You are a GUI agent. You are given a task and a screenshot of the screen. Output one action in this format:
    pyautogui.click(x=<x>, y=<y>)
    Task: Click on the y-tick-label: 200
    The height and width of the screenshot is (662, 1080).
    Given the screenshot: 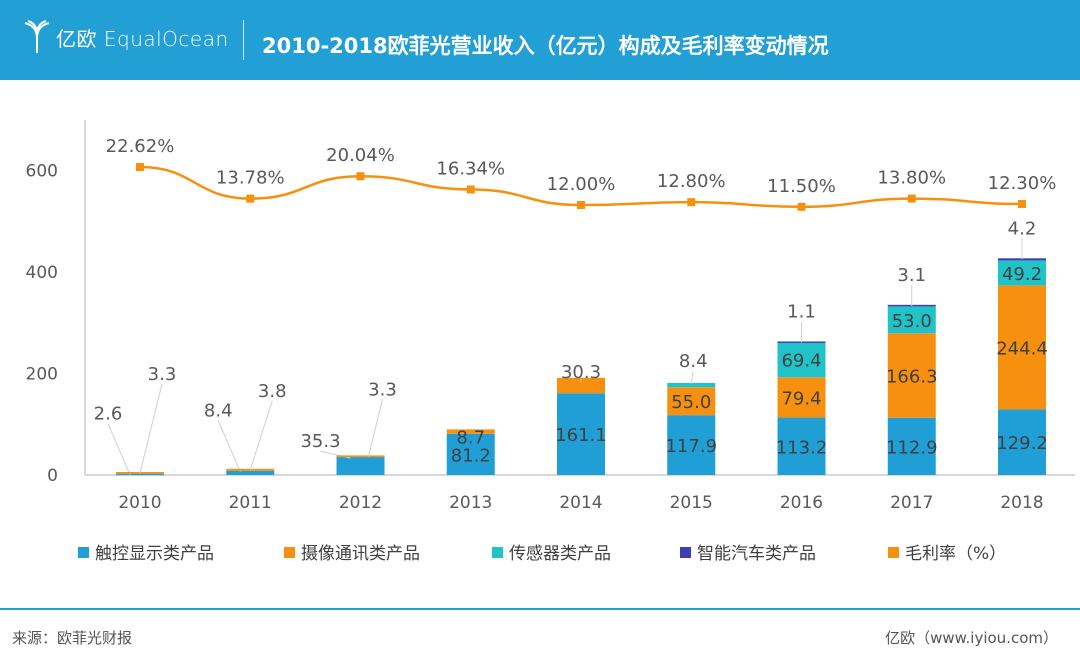 What is the action you would take?
    pyautogui.click(x=42, y=375)
    